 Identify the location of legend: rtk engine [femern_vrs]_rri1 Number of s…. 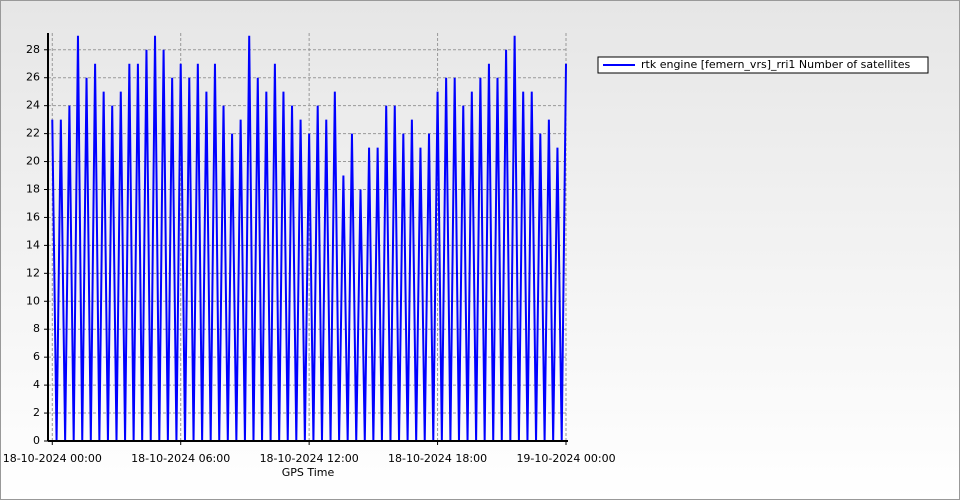
(763, 65).